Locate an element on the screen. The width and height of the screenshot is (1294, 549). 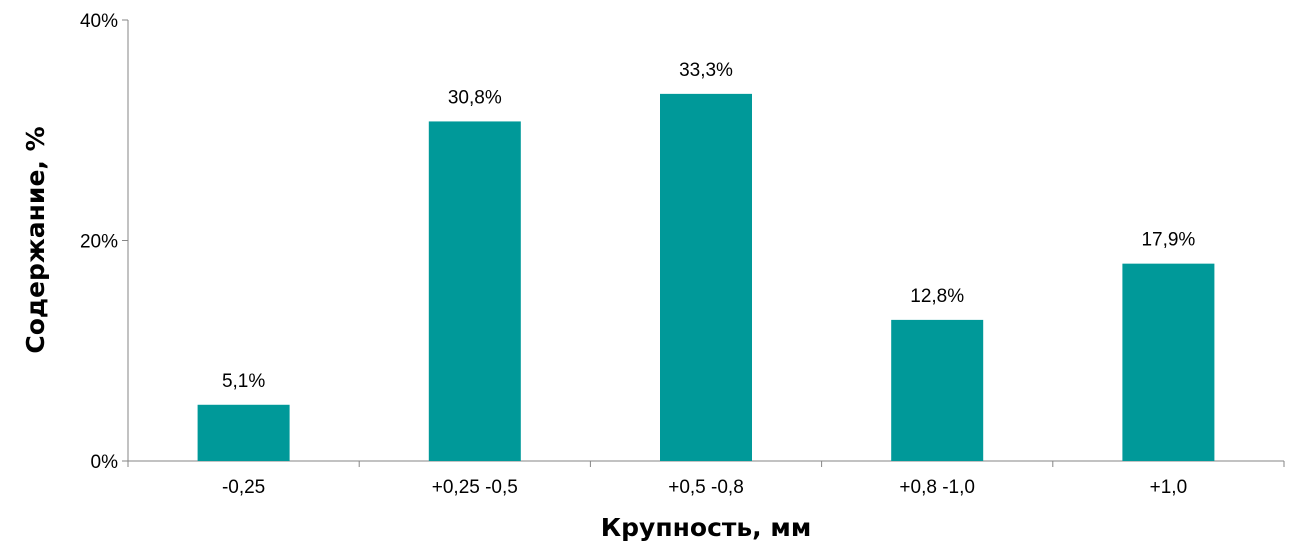
data-label: 12,8% is located at coordinates (937, 296).